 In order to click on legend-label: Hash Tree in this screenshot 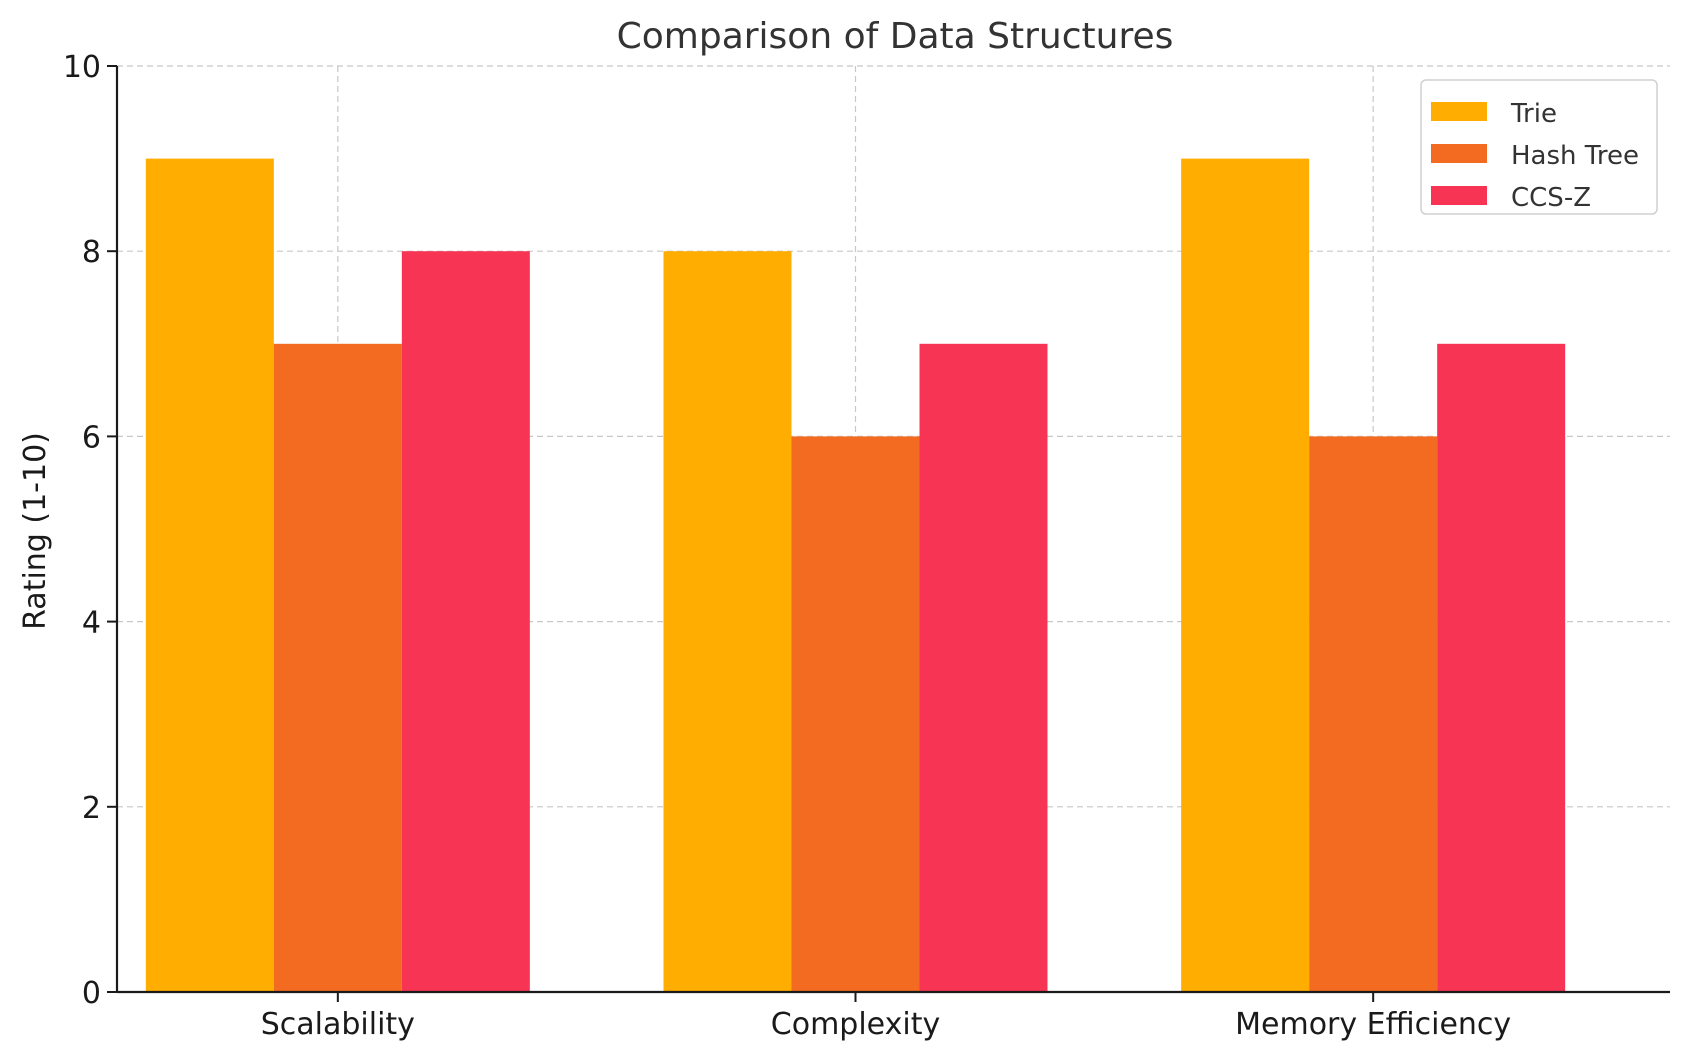, I will do `click(1575, 156)`.